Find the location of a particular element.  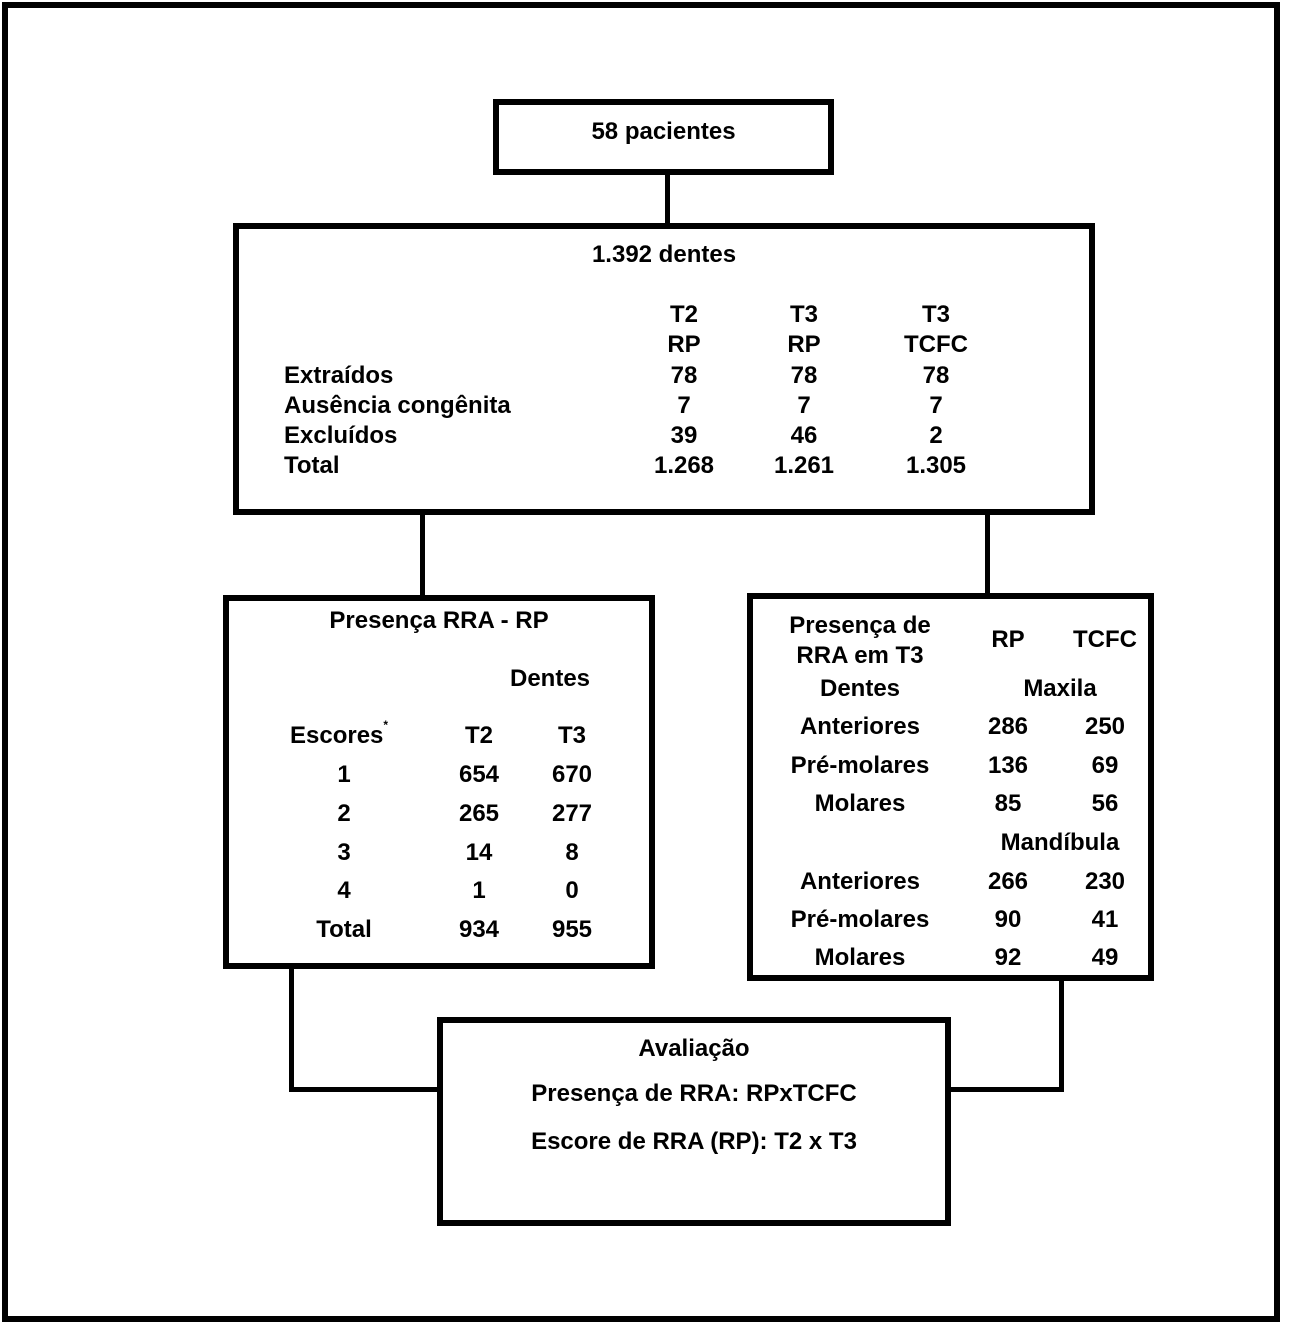

patients-box is located at coordinates (663, 137).